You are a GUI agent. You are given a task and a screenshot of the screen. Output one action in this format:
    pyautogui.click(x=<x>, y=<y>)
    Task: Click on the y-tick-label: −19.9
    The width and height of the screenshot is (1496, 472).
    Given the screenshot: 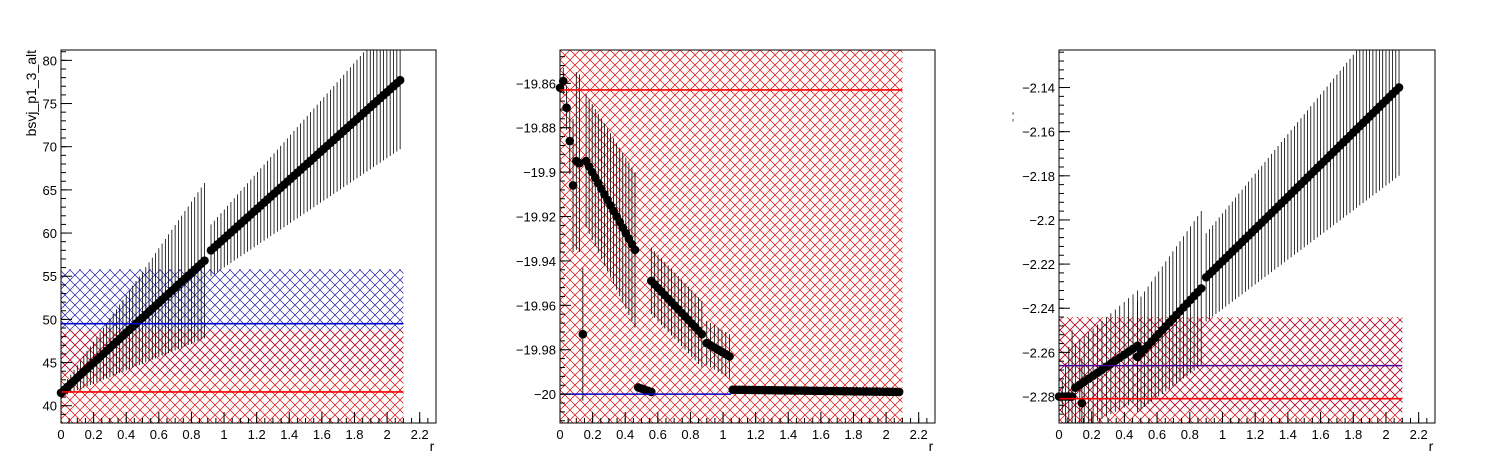 What is the action you would take?
    pyautogui.click(x=539, y=172)
    